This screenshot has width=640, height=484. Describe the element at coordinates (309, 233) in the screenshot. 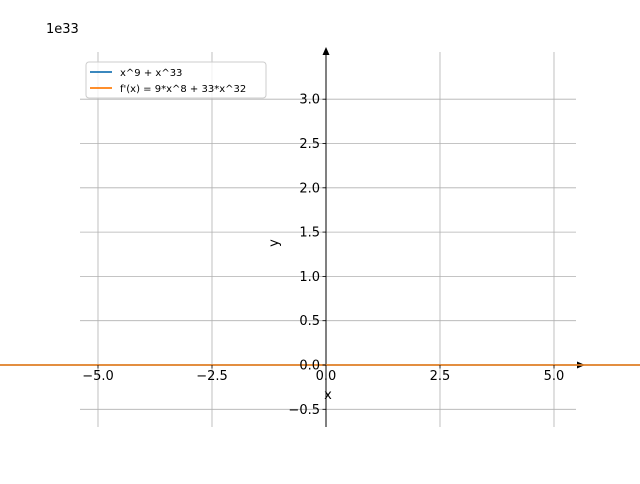

I see `y-tick-label: 1.5` at that location.